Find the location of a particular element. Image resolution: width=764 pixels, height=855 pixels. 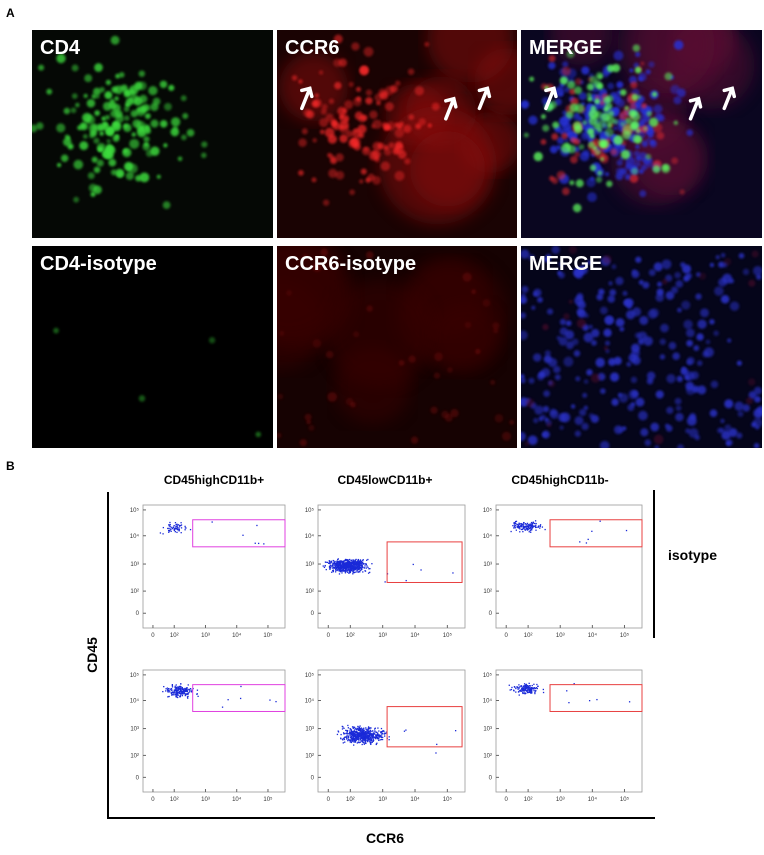

y-tick-label: 10³ is located at coordinates (309, 730).